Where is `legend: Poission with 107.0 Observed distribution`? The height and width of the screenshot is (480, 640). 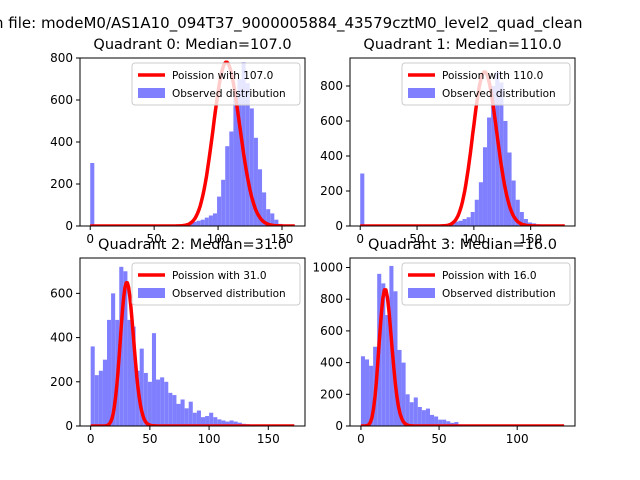
legend: Poission with 107.0 Observed distribution is located at coordinates (216, 84).